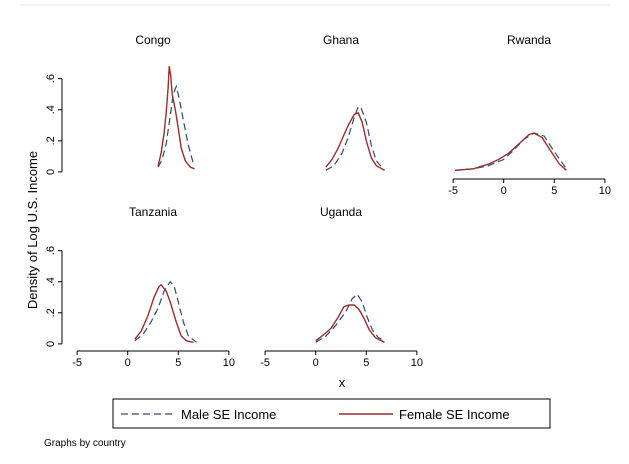 The width and height of the screenshot is (629, 464). I want to click on legend-label-female: Female SE Income, so click(454, 414).